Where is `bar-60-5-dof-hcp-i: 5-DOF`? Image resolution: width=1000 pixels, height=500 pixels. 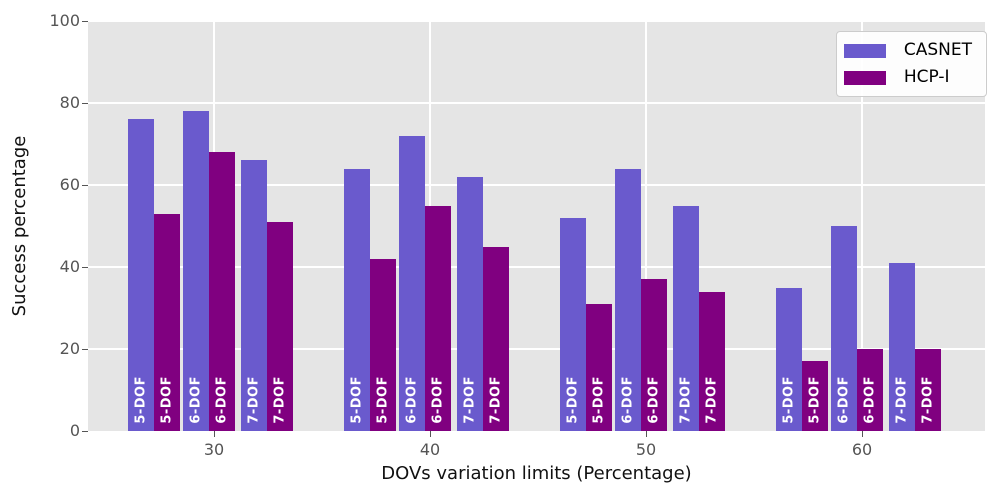
bar-60-5-dof-hcp-i: 5-DOF is located at coordinates (815, 396).